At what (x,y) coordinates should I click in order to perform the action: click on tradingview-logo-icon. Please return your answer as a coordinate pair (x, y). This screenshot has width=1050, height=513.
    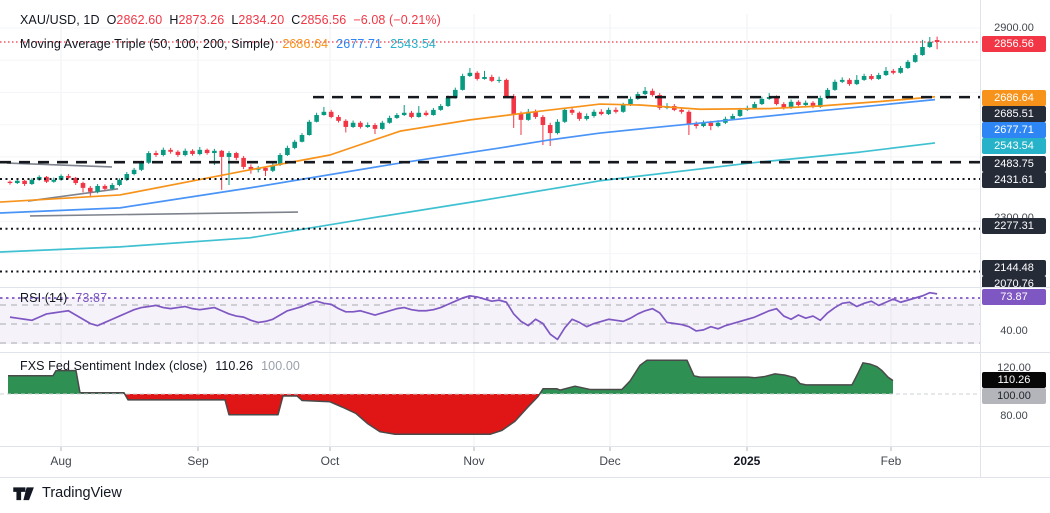
    Looking at the image, I should click on (23, 493).